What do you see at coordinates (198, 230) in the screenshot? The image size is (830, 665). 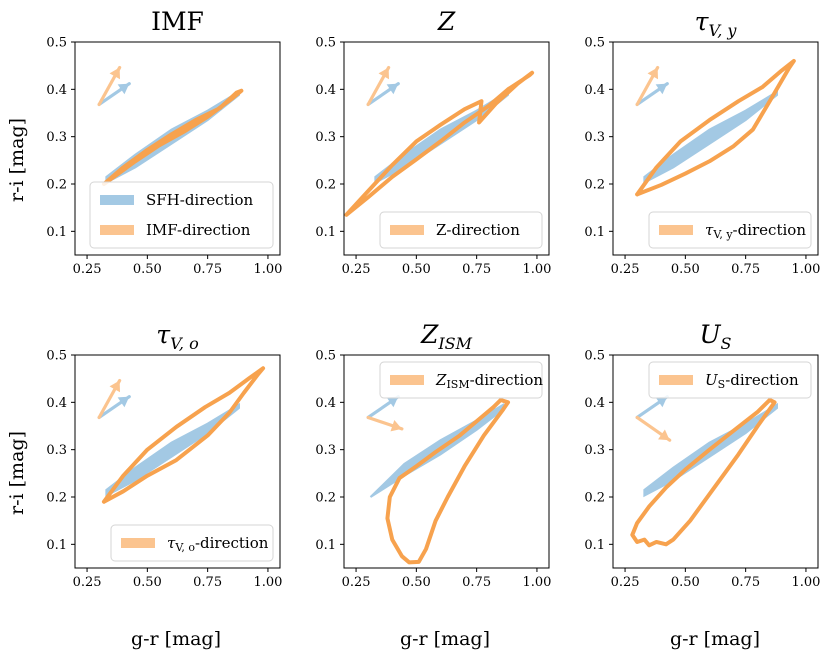 I see `legend-label: IMF-direction` at bounding box center [198, 230].